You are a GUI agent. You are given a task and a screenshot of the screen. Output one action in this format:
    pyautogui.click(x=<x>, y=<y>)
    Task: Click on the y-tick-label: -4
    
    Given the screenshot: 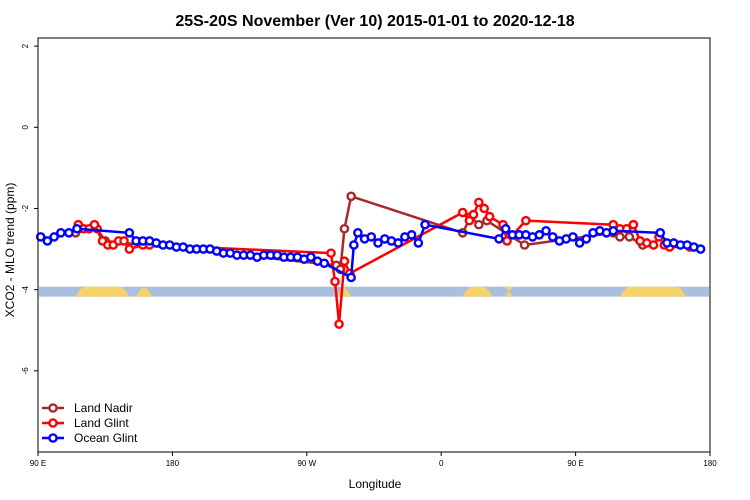 What is the action you would take?
    pyautogui.click(x=25, y=290)
    